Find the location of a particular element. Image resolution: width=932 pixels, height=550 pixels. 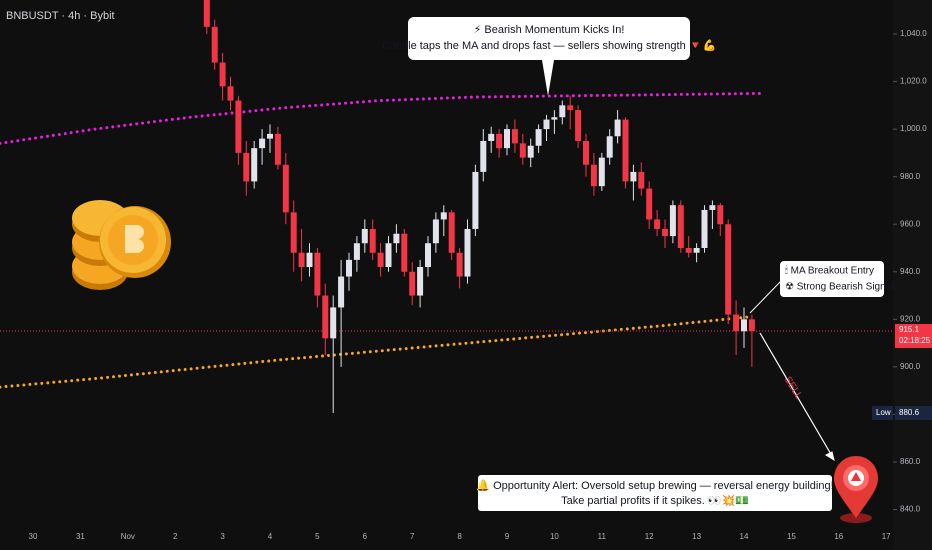

last-price-label: 915.1 is located at coordinates (909, 329).